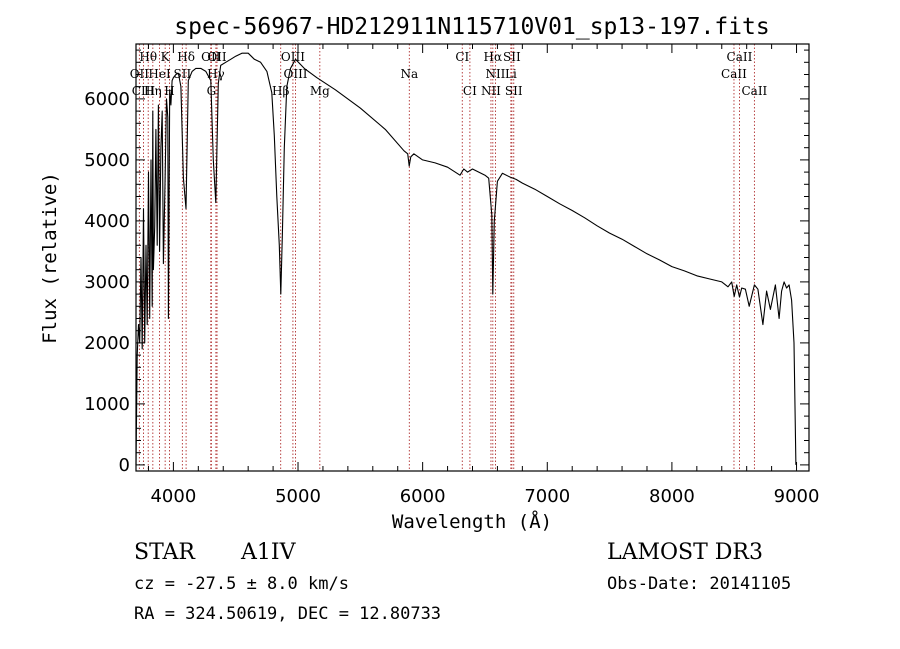 The height and width of the screenshot is (649, 900). I want to click on redshift-velocity: cz = -27.5 ± 8.0 km/s, so click(241, 584).